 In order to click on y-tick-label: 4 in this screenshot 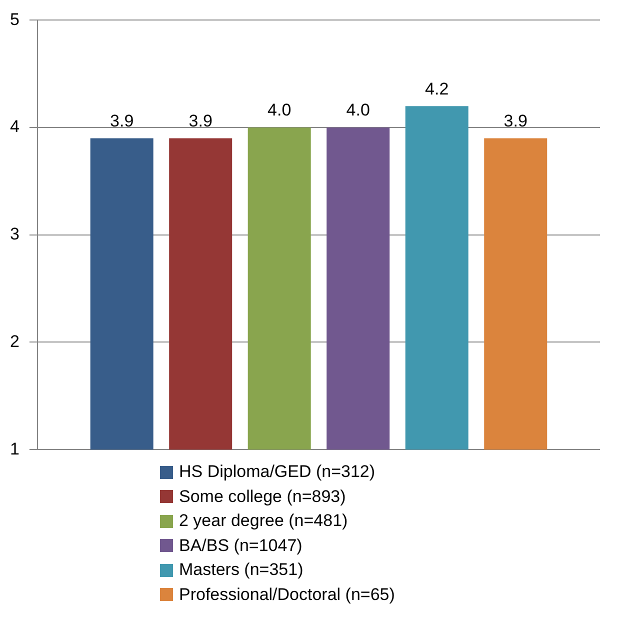, I will do `click(15, 126)`.